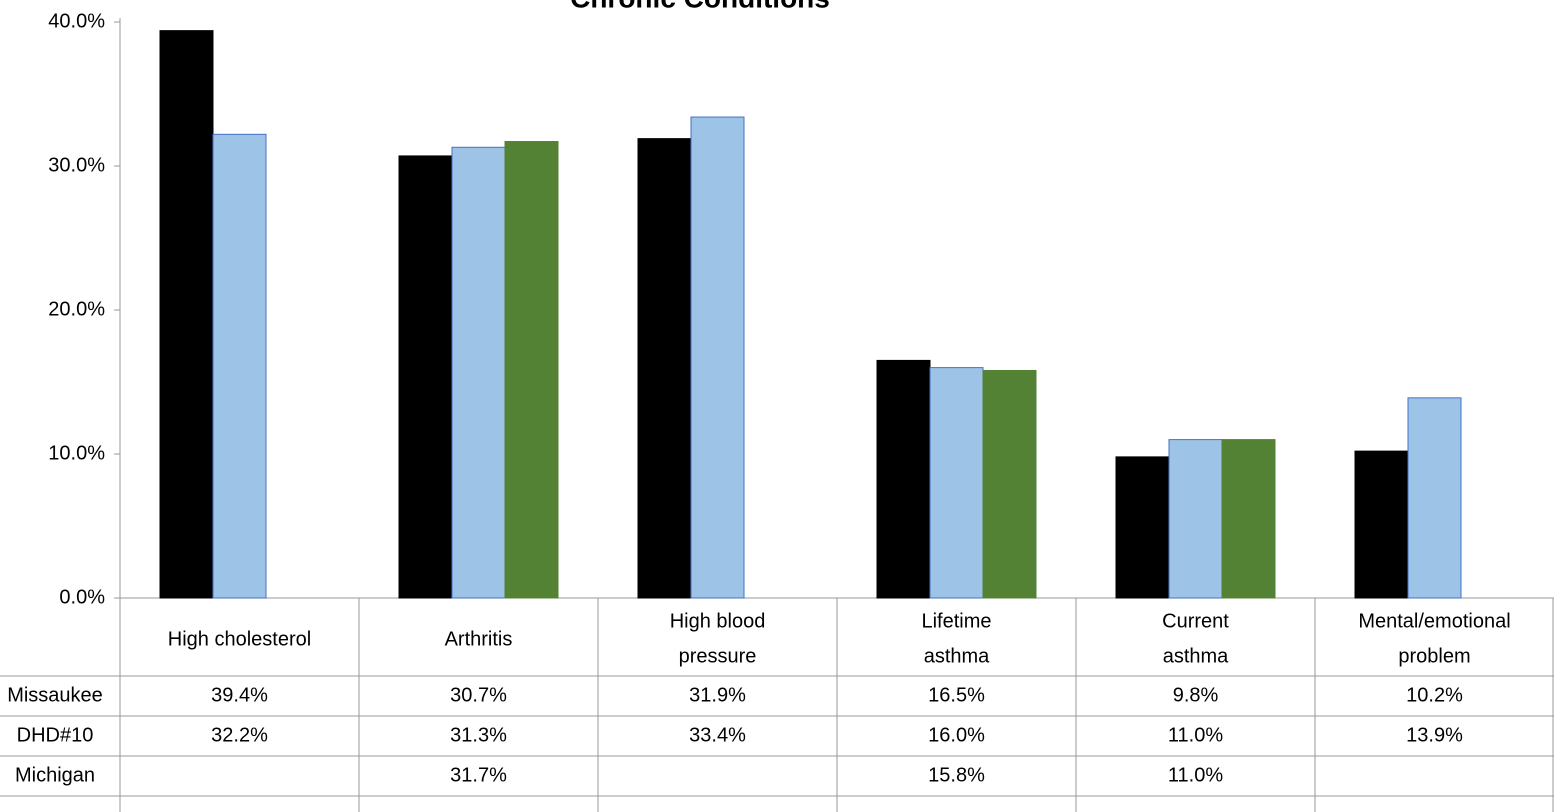 The width and height of the screenshot is (1554, 812). What do you see at coordinates (718, 639) in the screenshot?
I see `x-tick-label: High blood pressure` at bounding box center [718, 639].